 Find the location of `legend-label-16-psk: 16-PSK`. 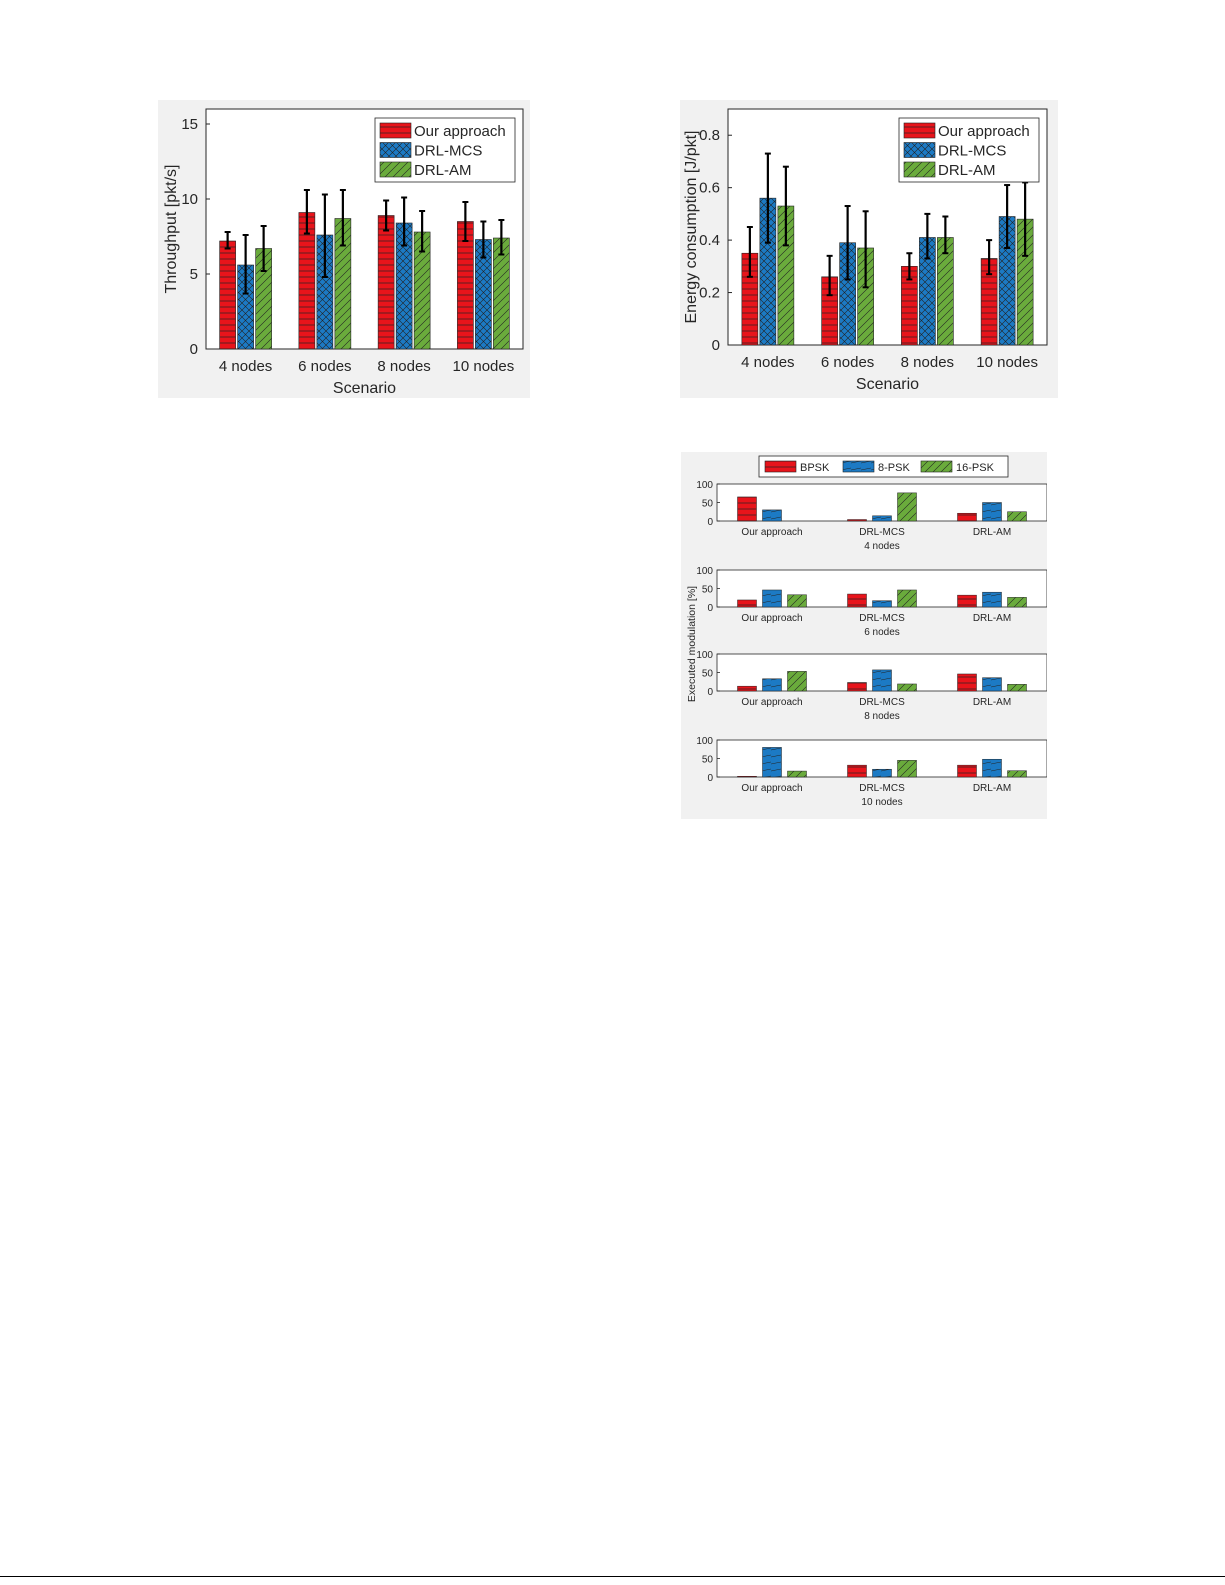

legend-label-16-psk: 16-PSK is located at coordinates (975, 468).